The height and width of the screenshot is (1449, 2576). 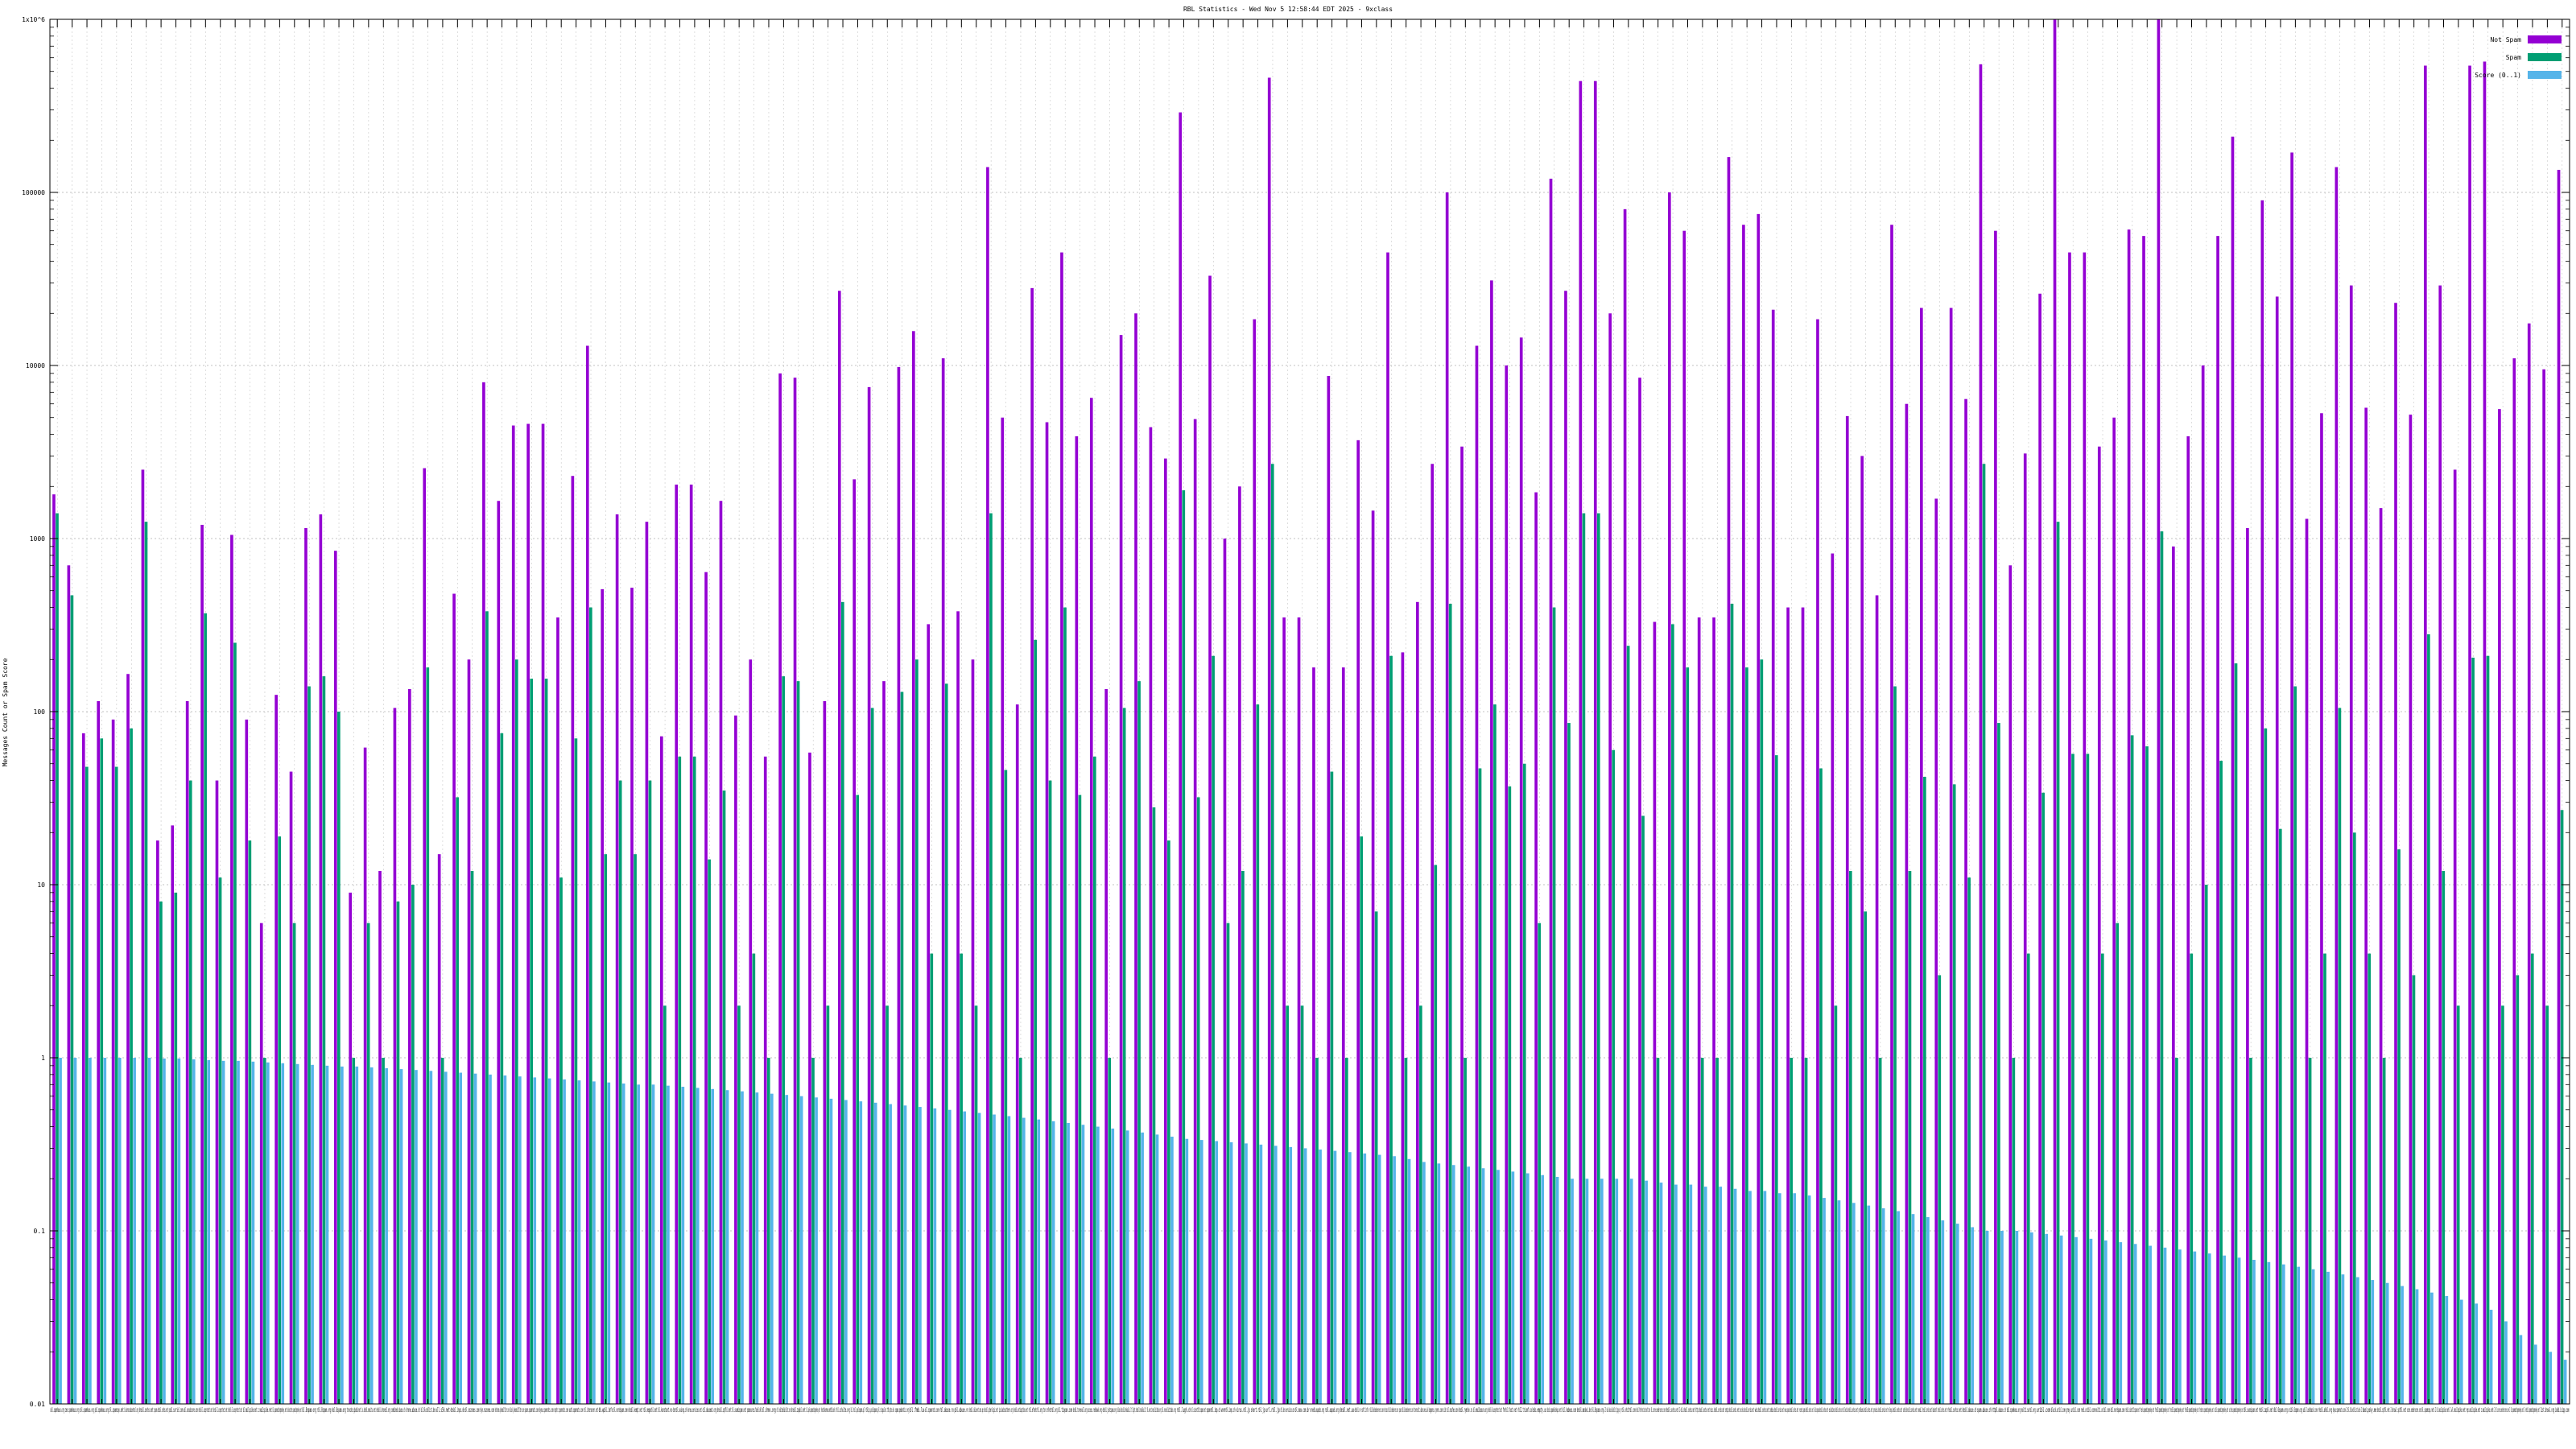 I want to click on x-tick-label: bl.0spam.org, so click(x=309, y=1410).